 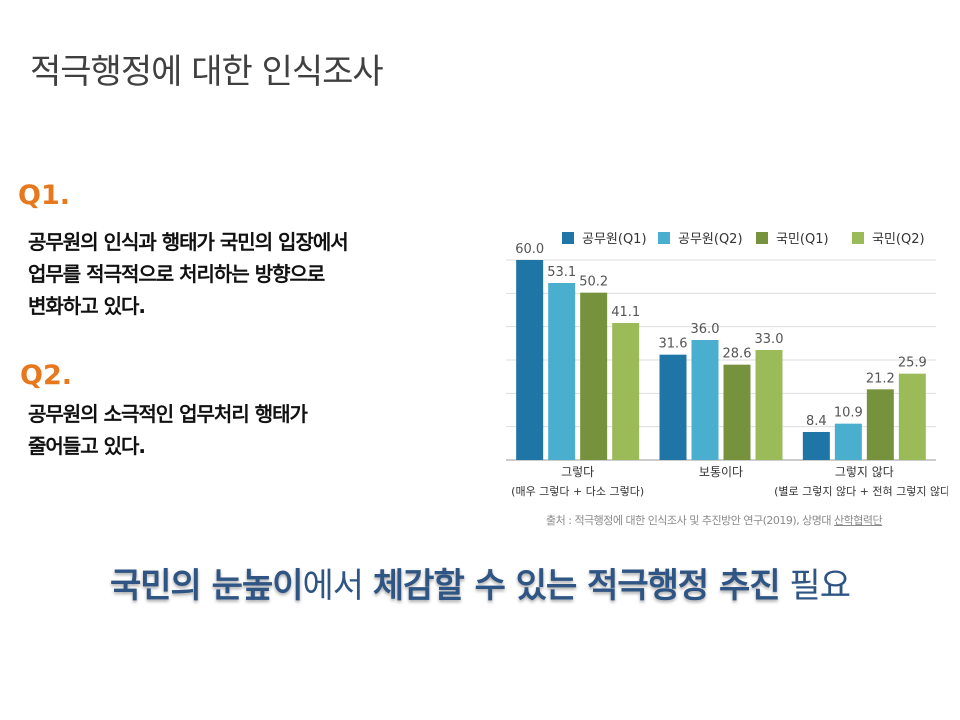 I want to click on source-text: 출처 : 적극행정에 대한 인식조사 및 추진방안 연구(2019), 상명대, so click(x=690, y=520).